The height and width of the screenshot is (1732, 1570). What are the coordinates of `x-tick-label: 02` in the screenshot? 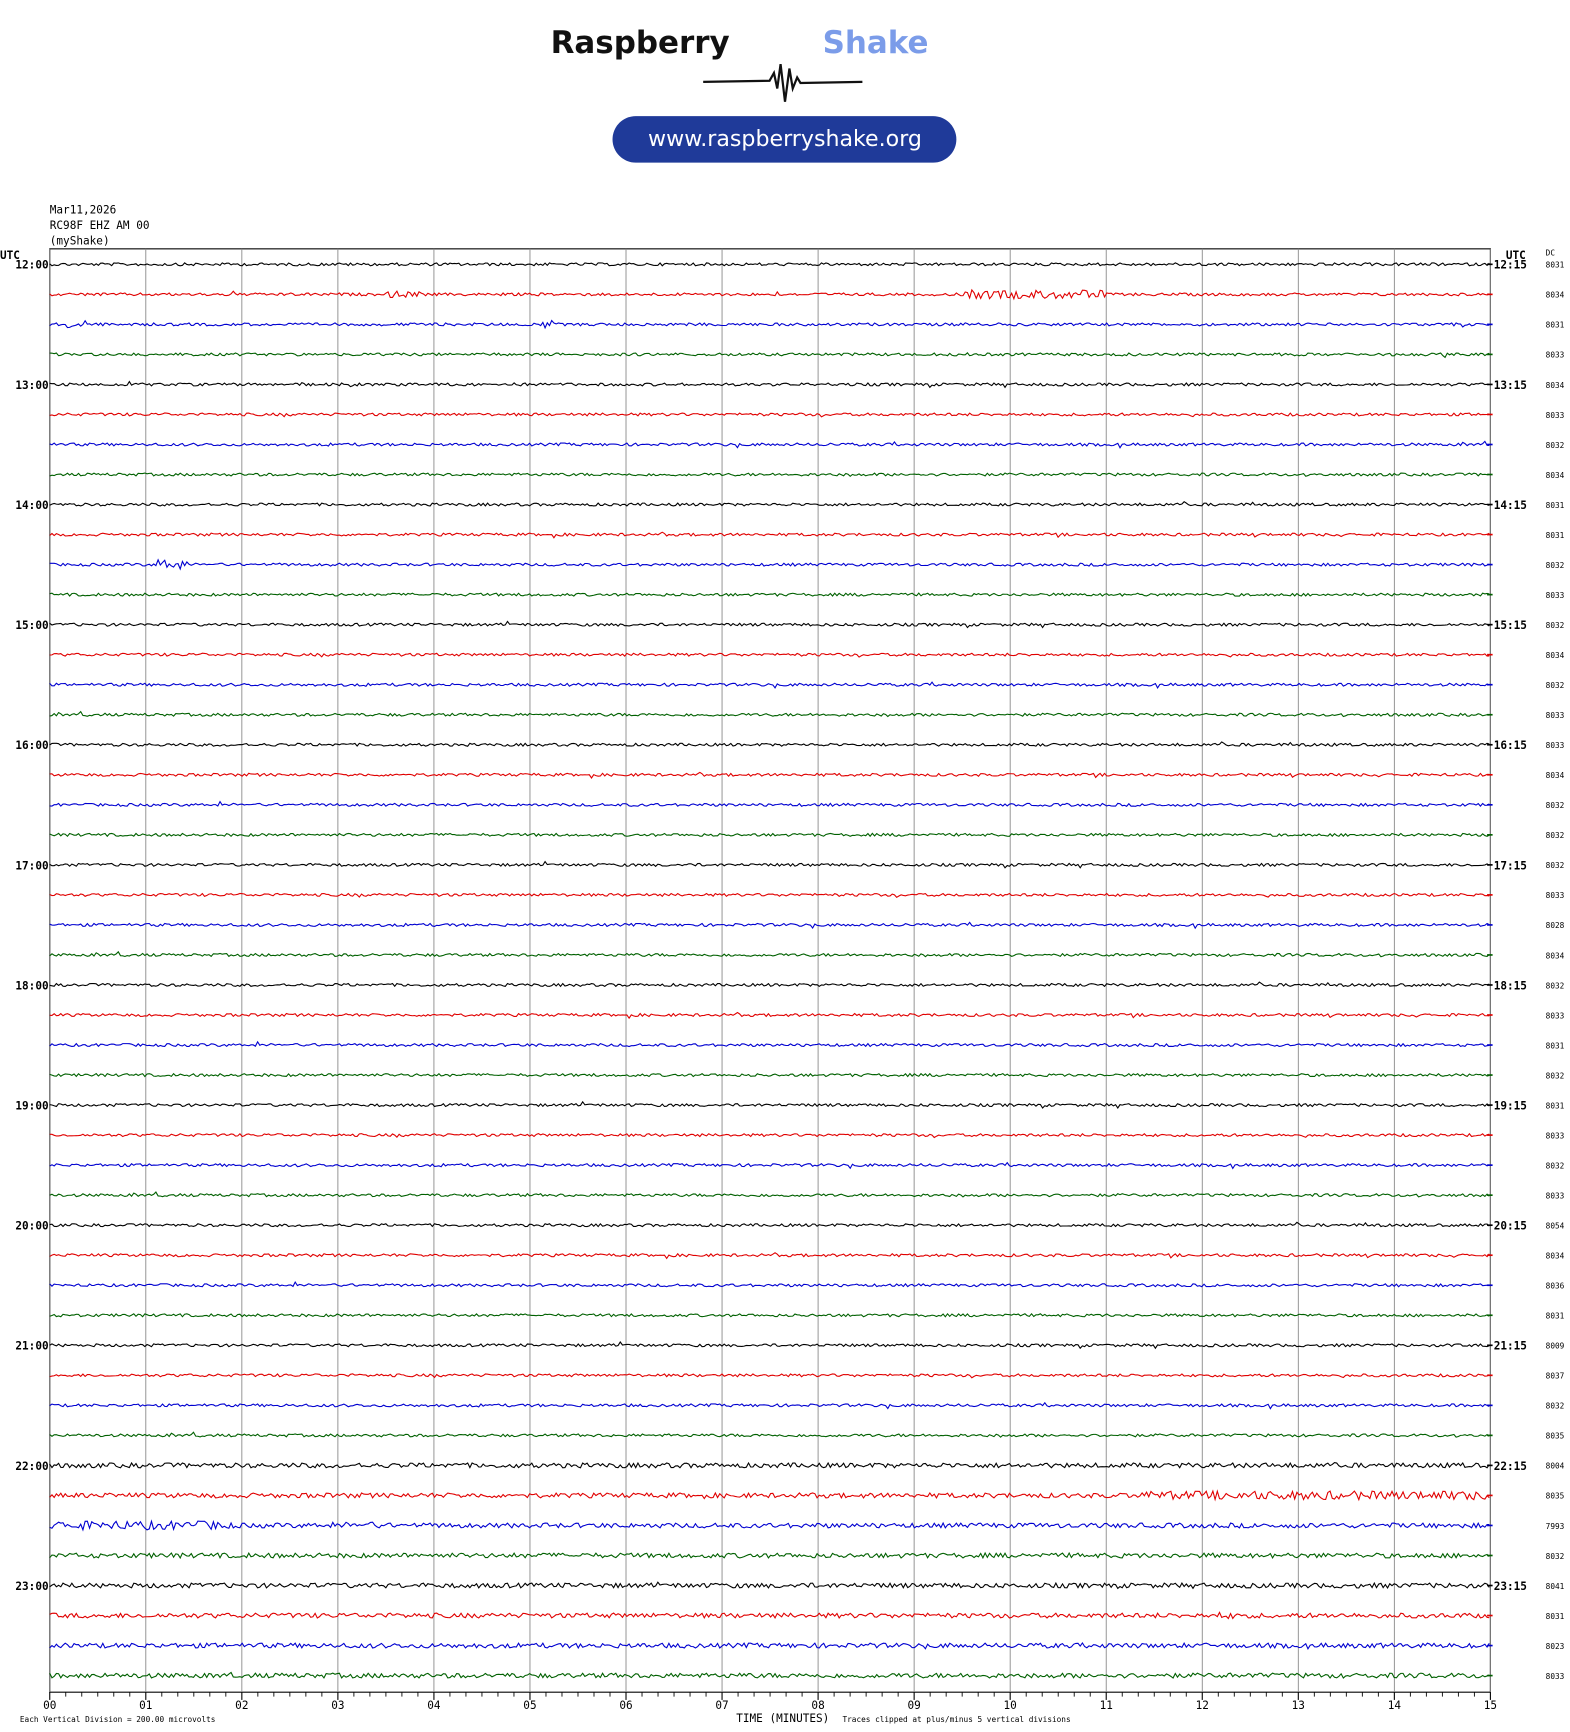 It's located at (241, 1705).